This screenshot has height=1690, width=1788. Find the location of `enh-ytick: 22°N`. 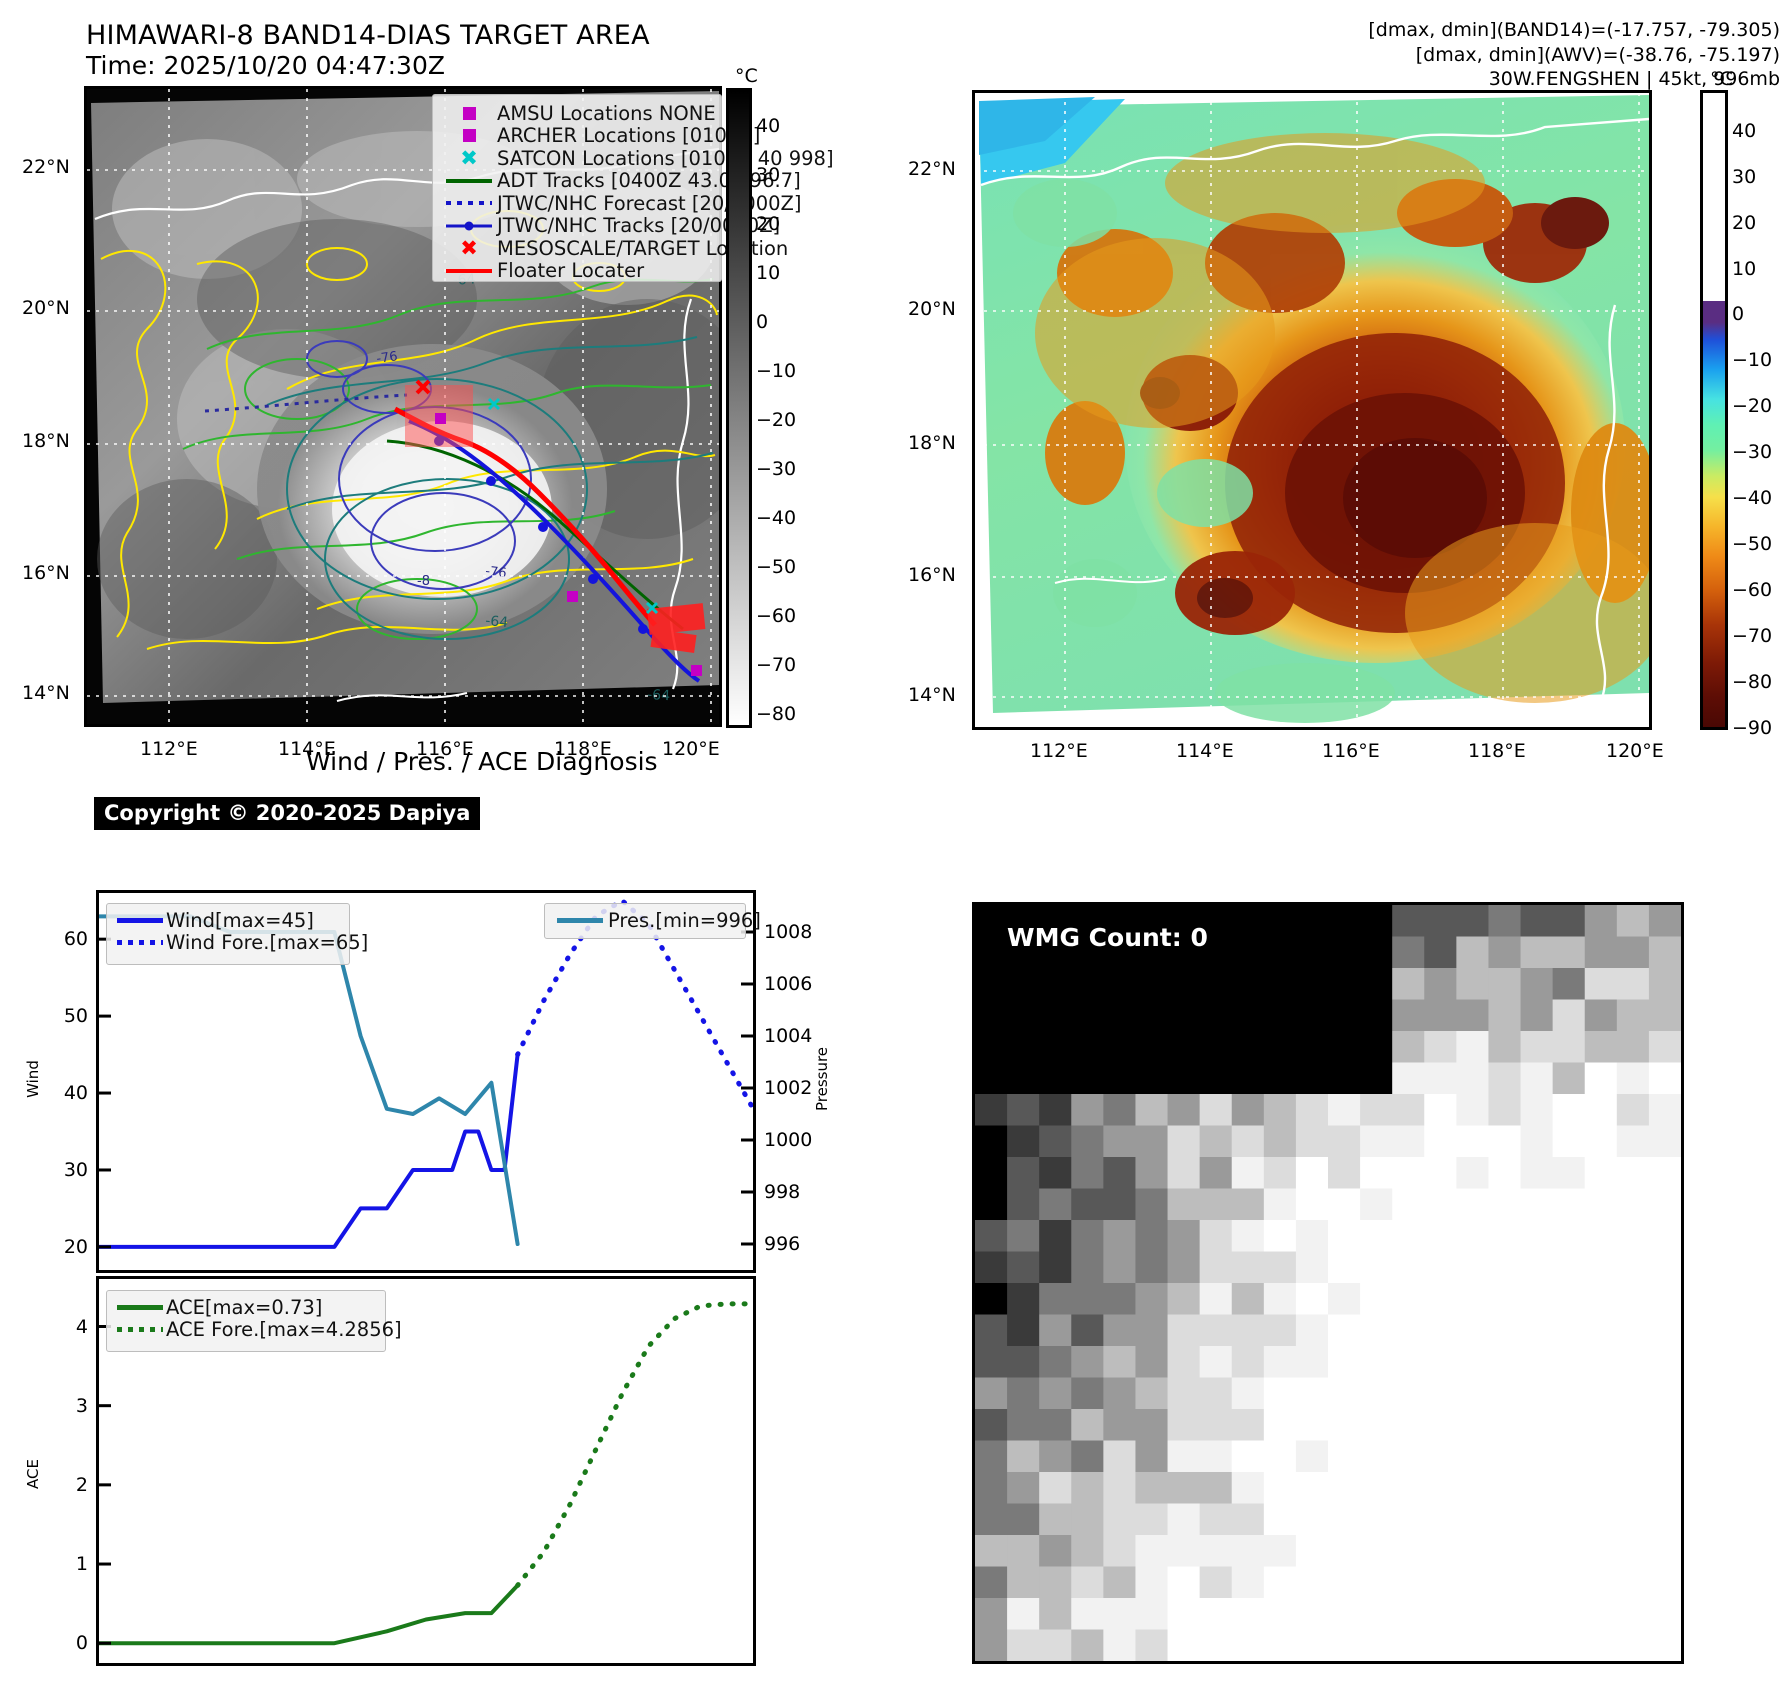

enh-ytick: 22°N is located at coordinates (932, 169).